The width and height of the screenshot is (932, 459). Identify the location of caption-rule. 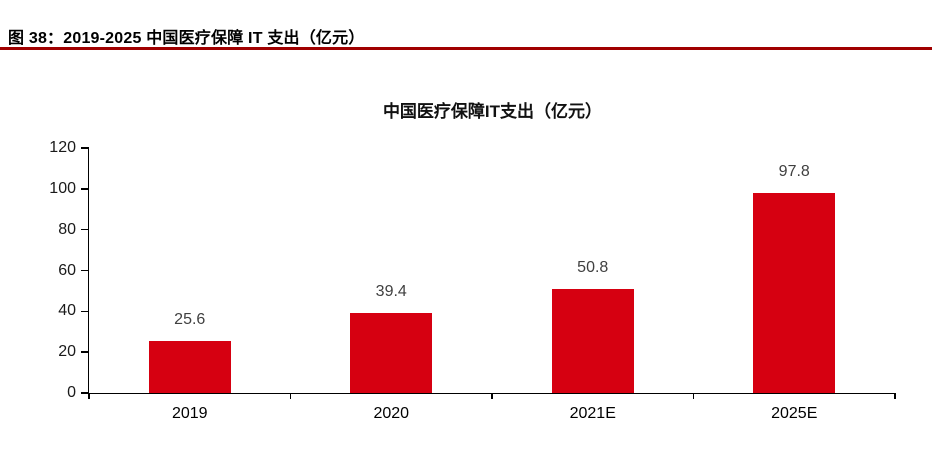
(466, 48).